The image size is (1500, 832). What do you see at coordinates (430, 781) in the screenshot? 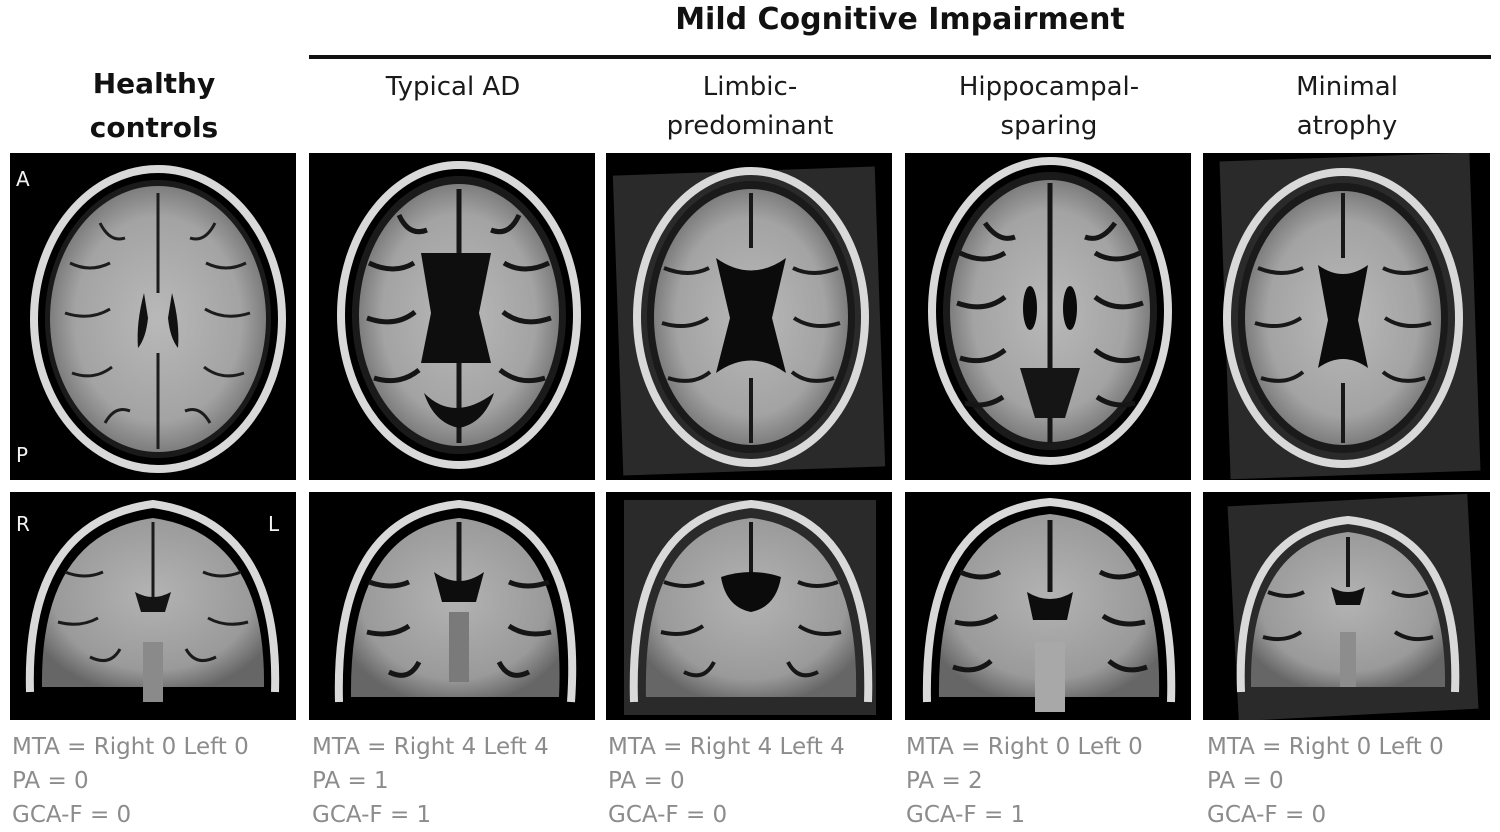
I see `scores-typical-ad: MTA = Right 4 Left 4 PA = 1 GCA-F = 1` at bounding box center [430, 781].